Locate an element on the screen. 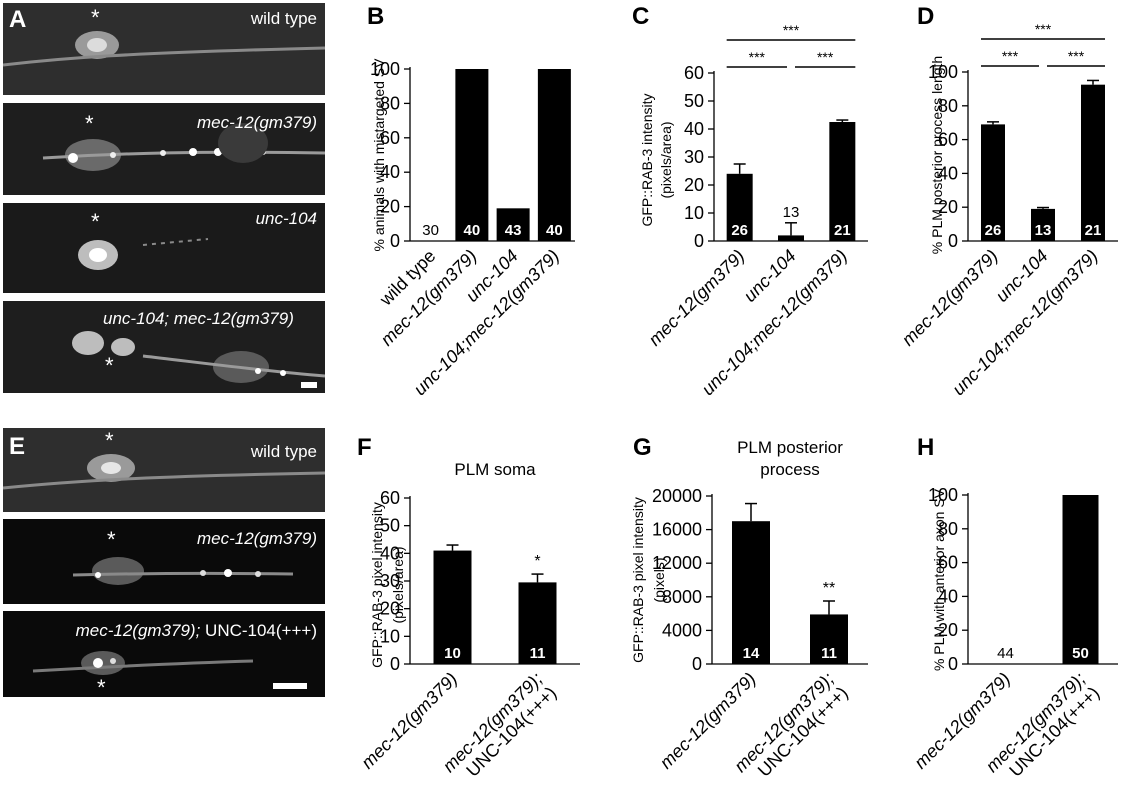 The image size is (1133, 800). chart-title: PLM soma is located at coordinates (495, 469).